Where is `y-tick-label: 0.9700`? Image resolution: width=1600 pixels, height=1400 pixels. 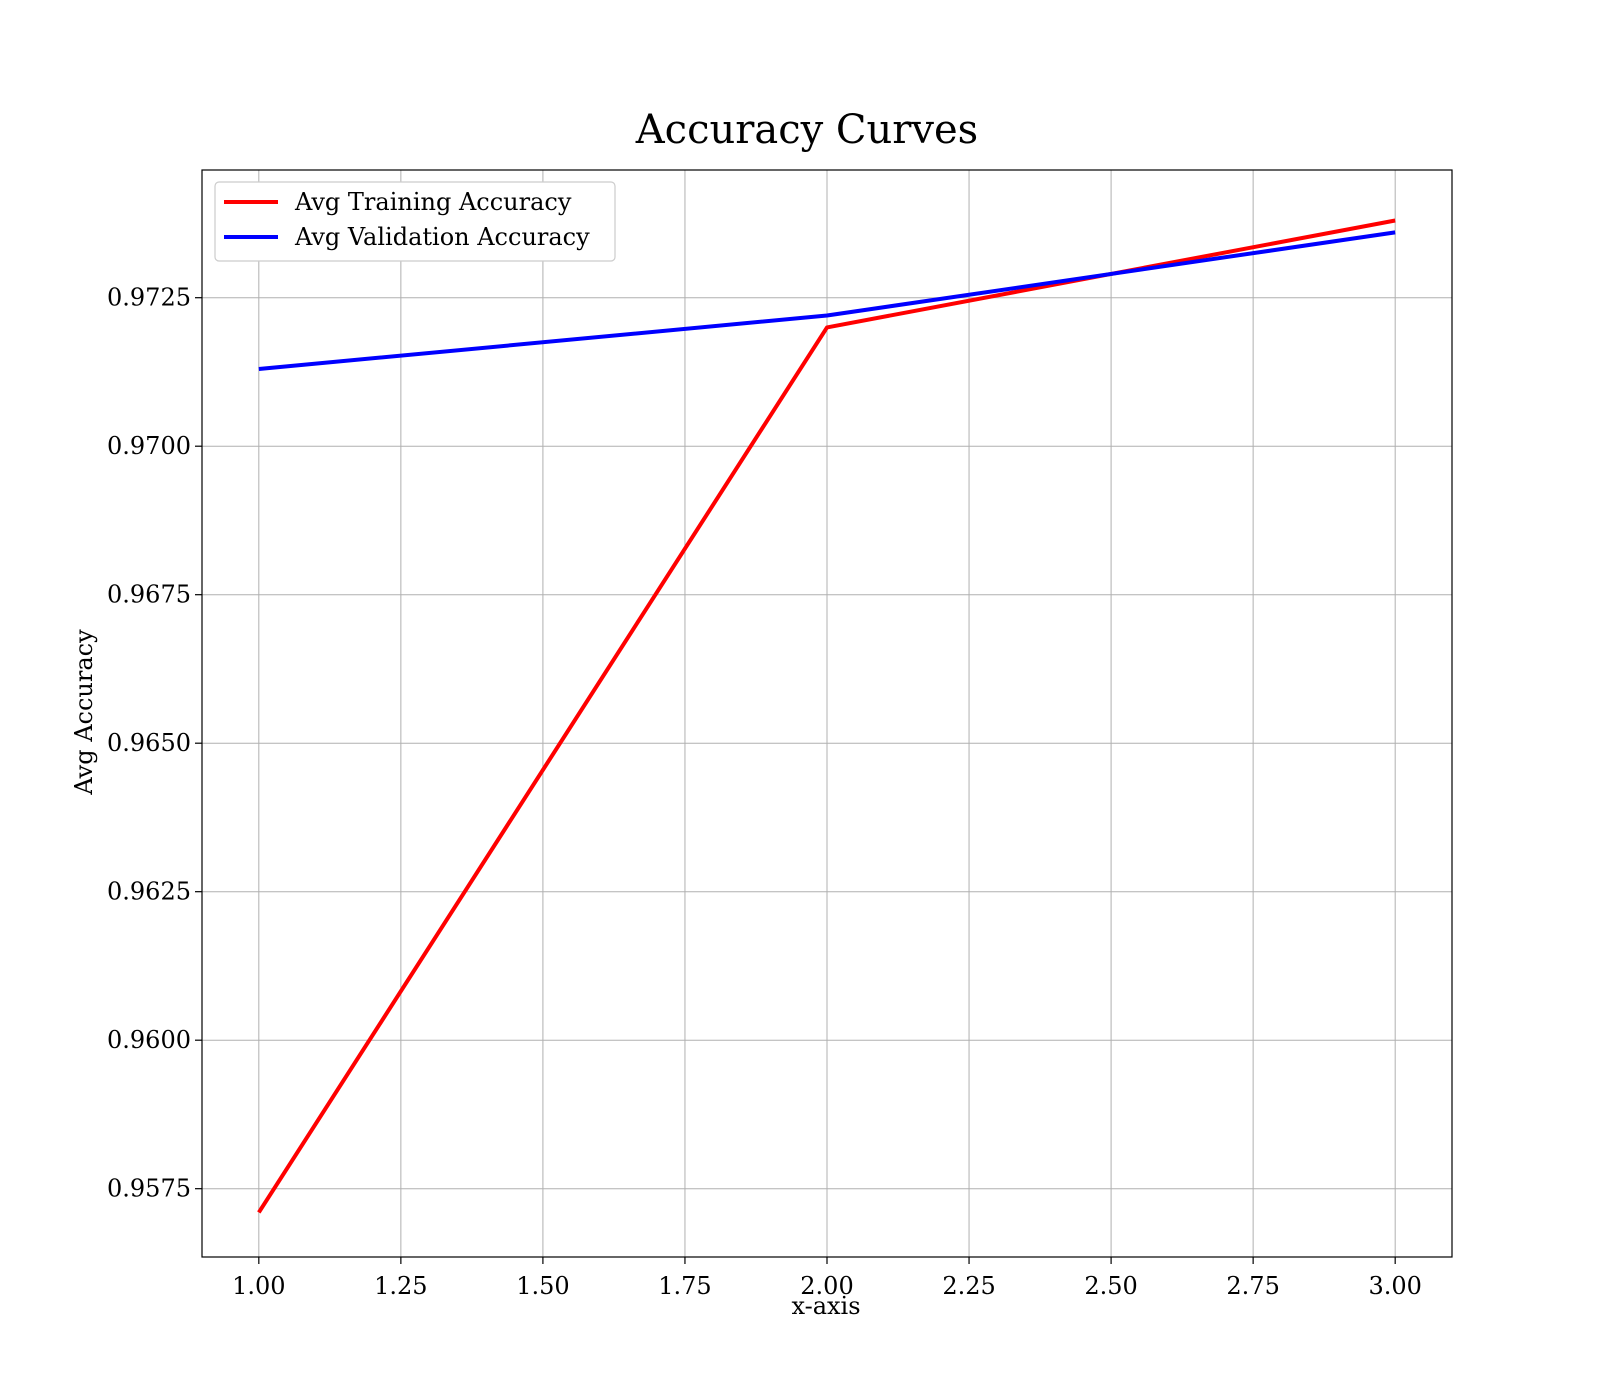 y-tick-label: 0.9700 is located at coordinates (149, 446).